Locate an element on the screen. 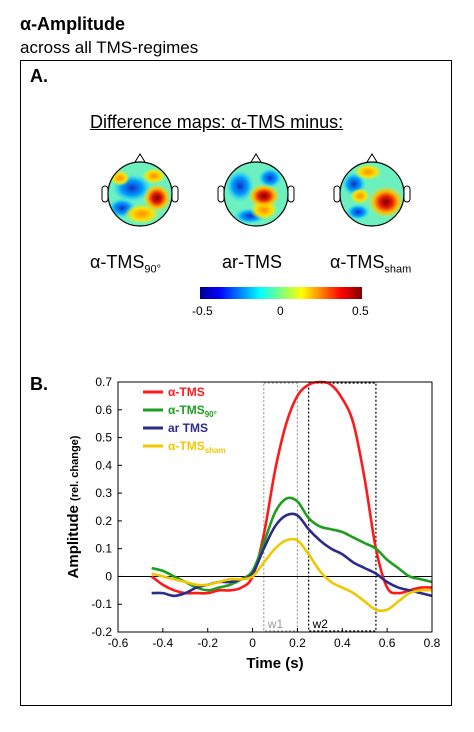 The height and width of the screenshot is (732, 474). x-axis-label: Time (s) is located at coordinates (274, 663).